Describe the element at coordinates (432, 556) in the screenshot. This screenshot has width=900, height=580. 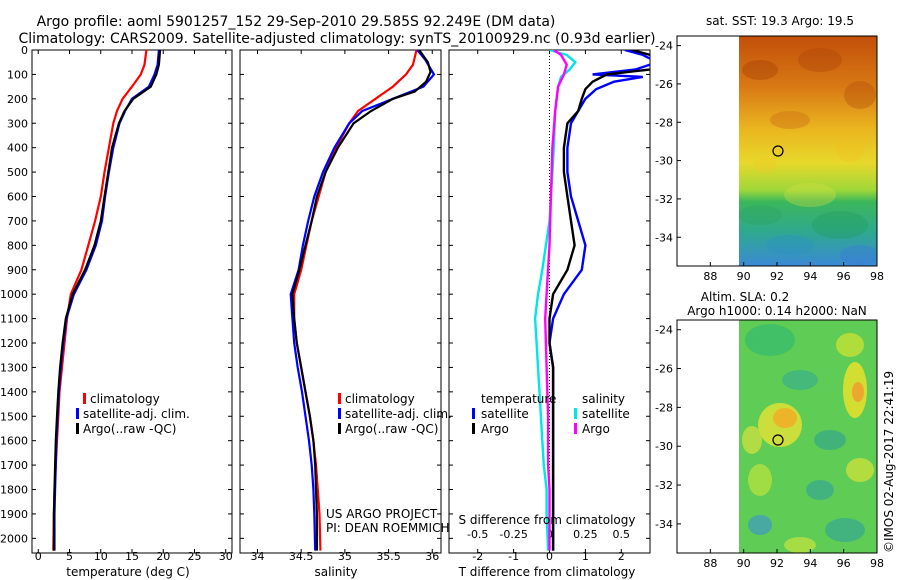
I see `x-tick-label: 36` at that location.